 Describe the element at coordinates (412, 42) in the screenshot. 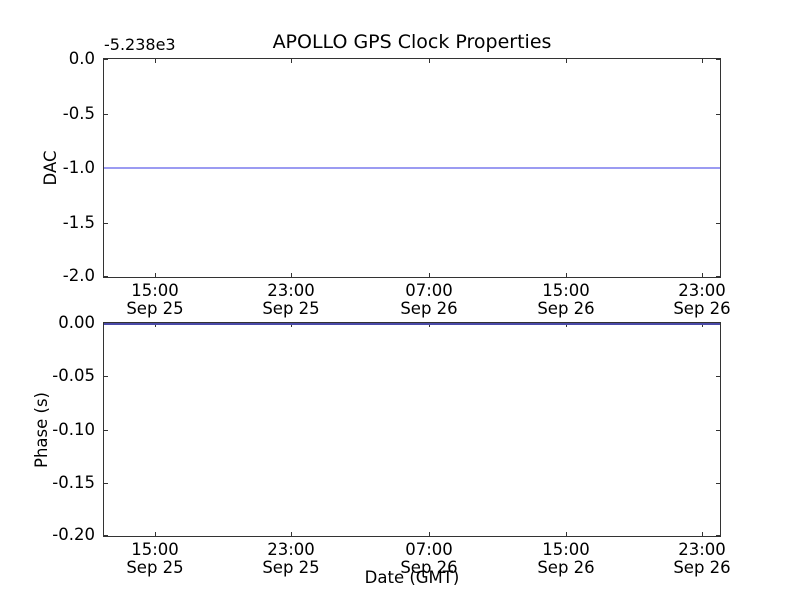

I see `chart-title: APOLLO GPS Clock Properties` at that location.